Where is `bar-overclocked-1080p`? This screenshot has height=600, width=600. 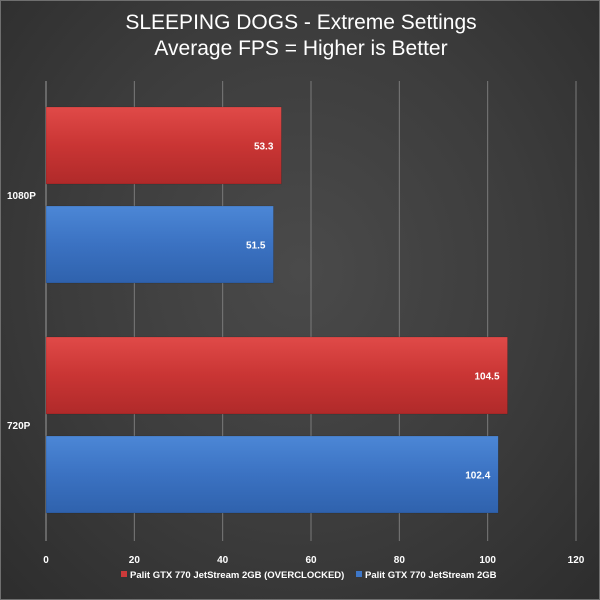
bar-overclocked-1080p is located at coordinates (163, 145).